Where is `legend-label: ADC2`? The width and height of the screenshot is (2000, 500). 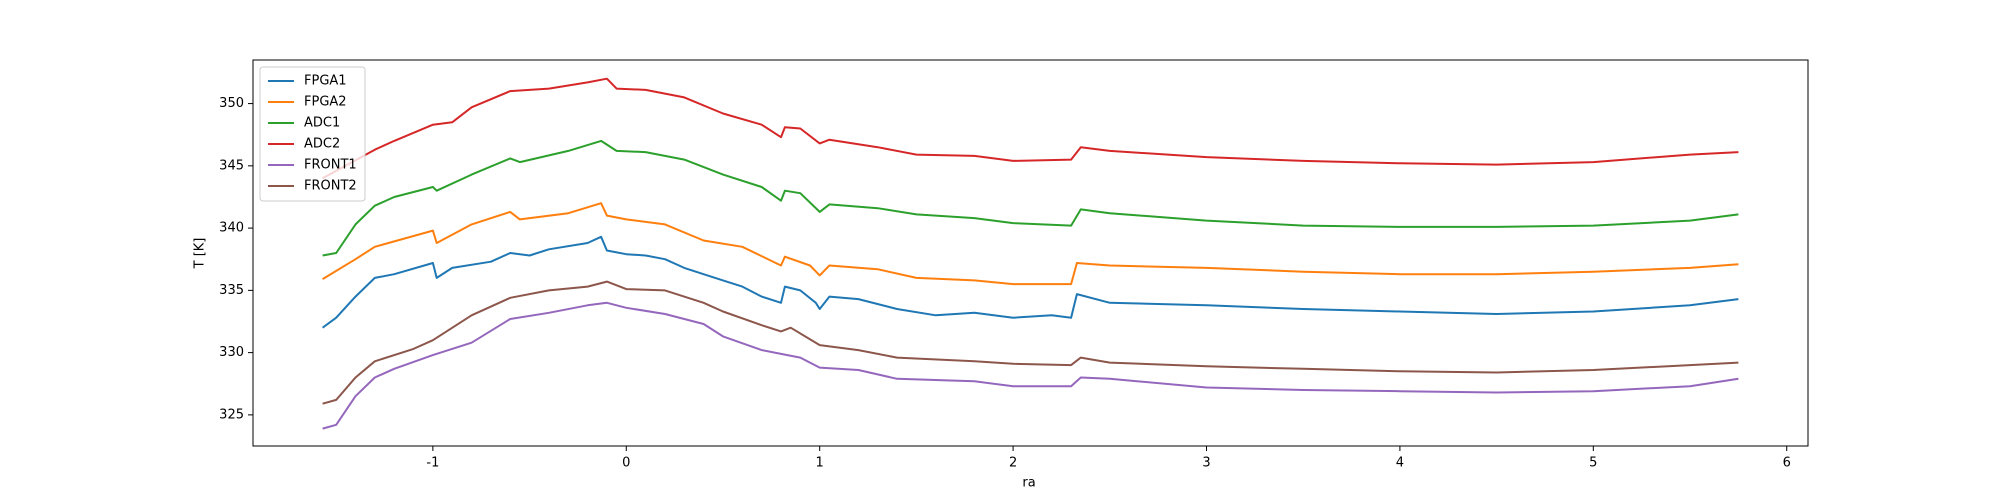
legend-label: ADC2 is located at coordinates (322, 144).